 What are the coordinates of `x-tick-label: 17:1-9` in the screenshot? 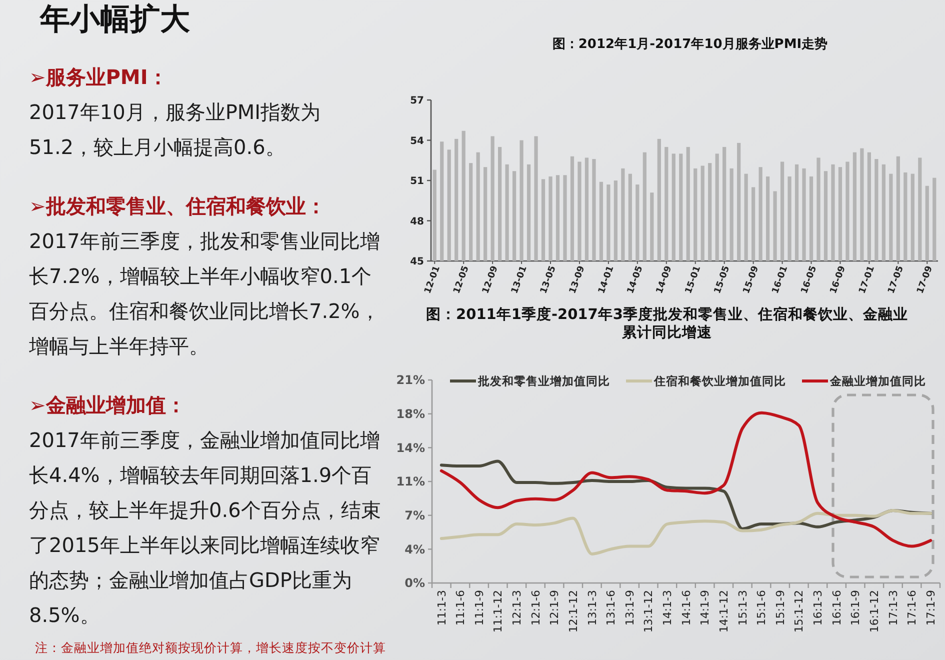 It's located at (931, 608).